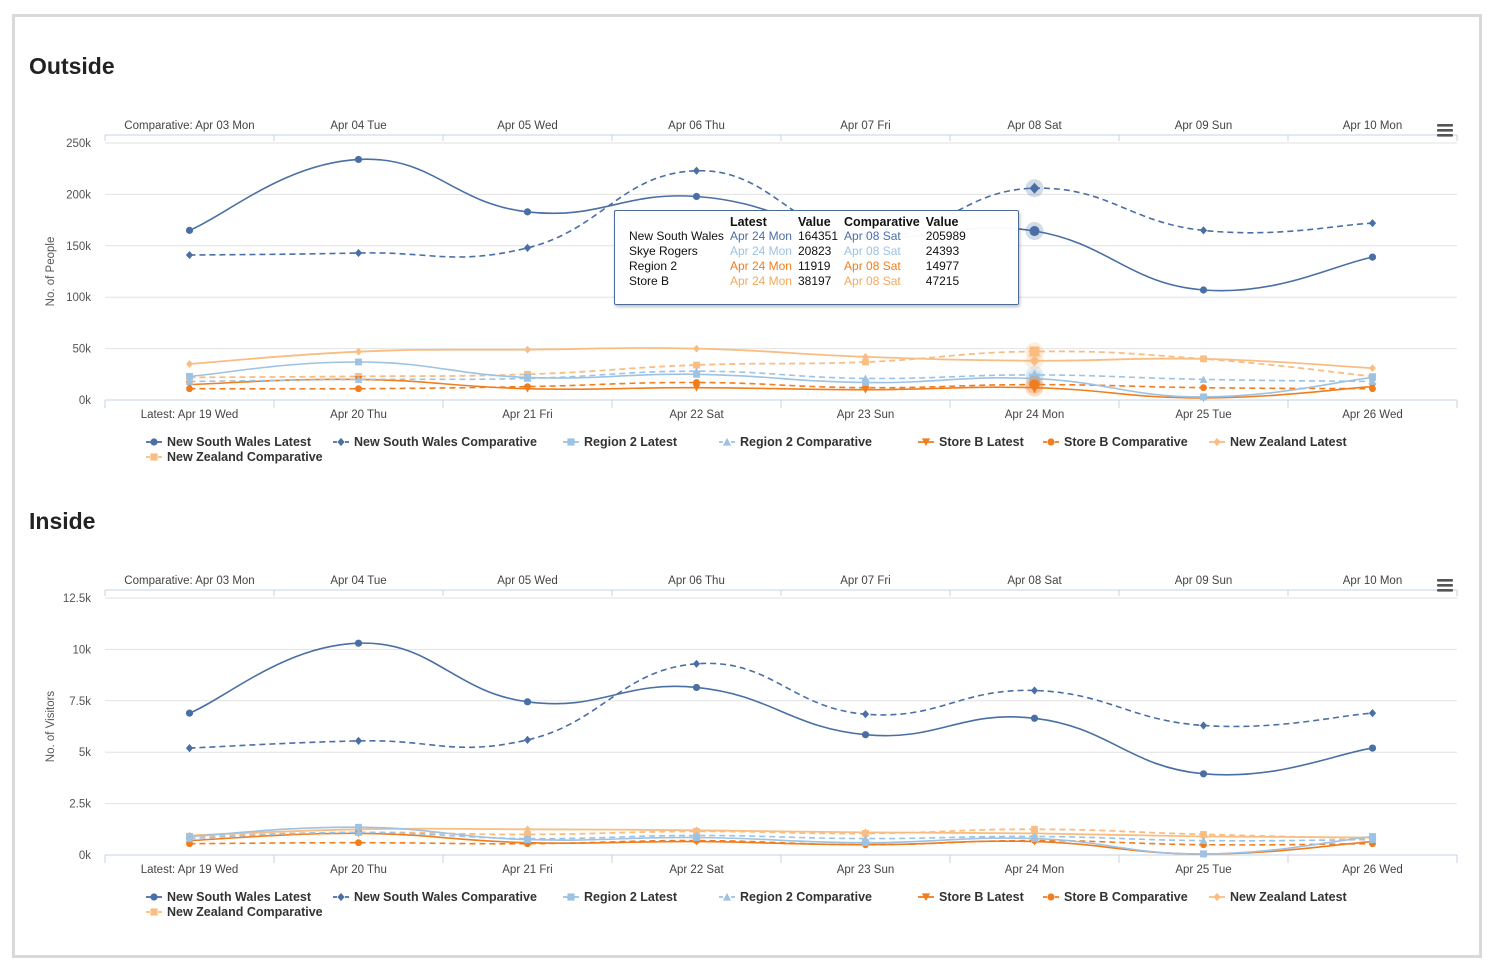  I want to click on tooltip-comparative-date: Apr 08 Sat, so click(872, 281).